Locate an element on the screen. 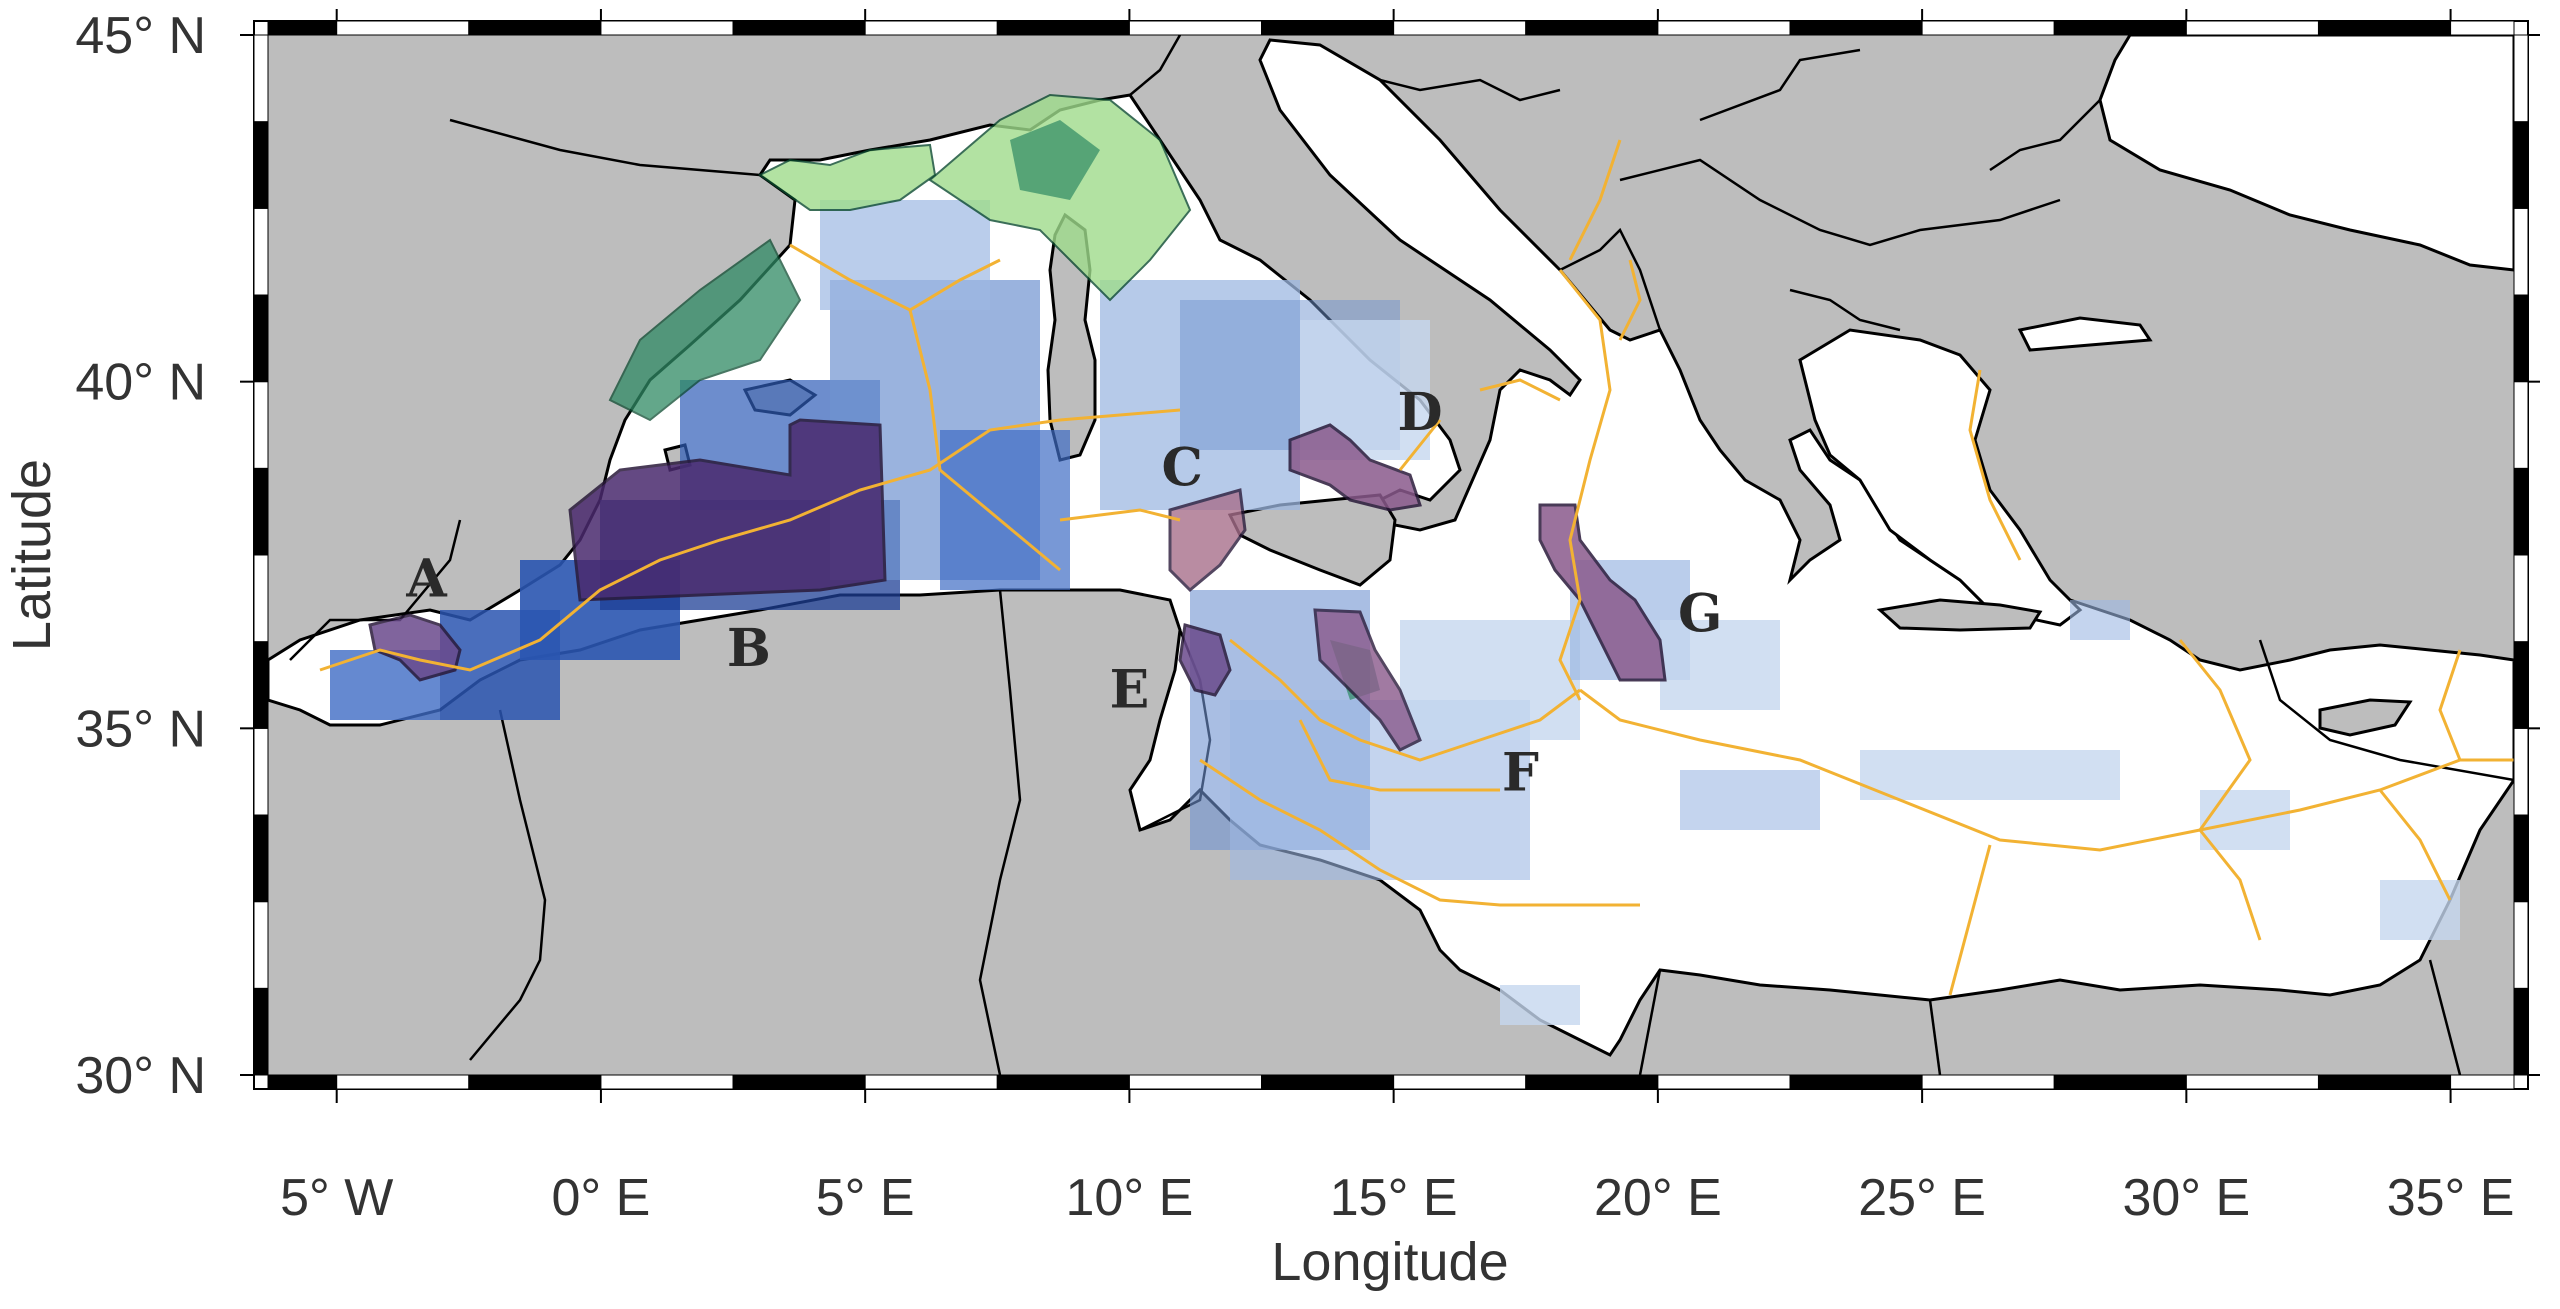  area-f is located at coordinates (1367, 680).